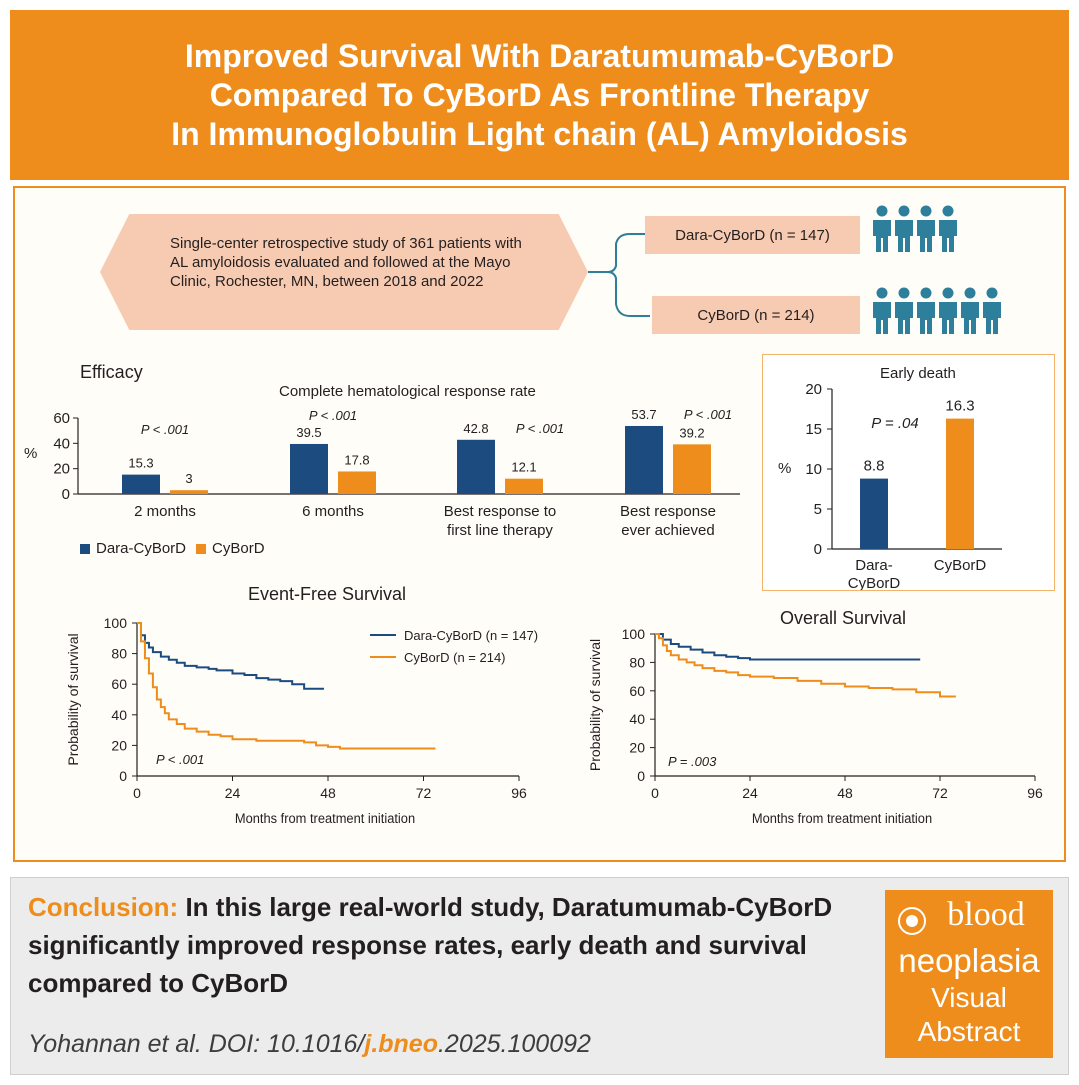 This screenshot has height=1085, width=1079. Describe the element at coordinates (401, 1044) in the screenshot. I see `citation-journal: j.bneo` at that location.